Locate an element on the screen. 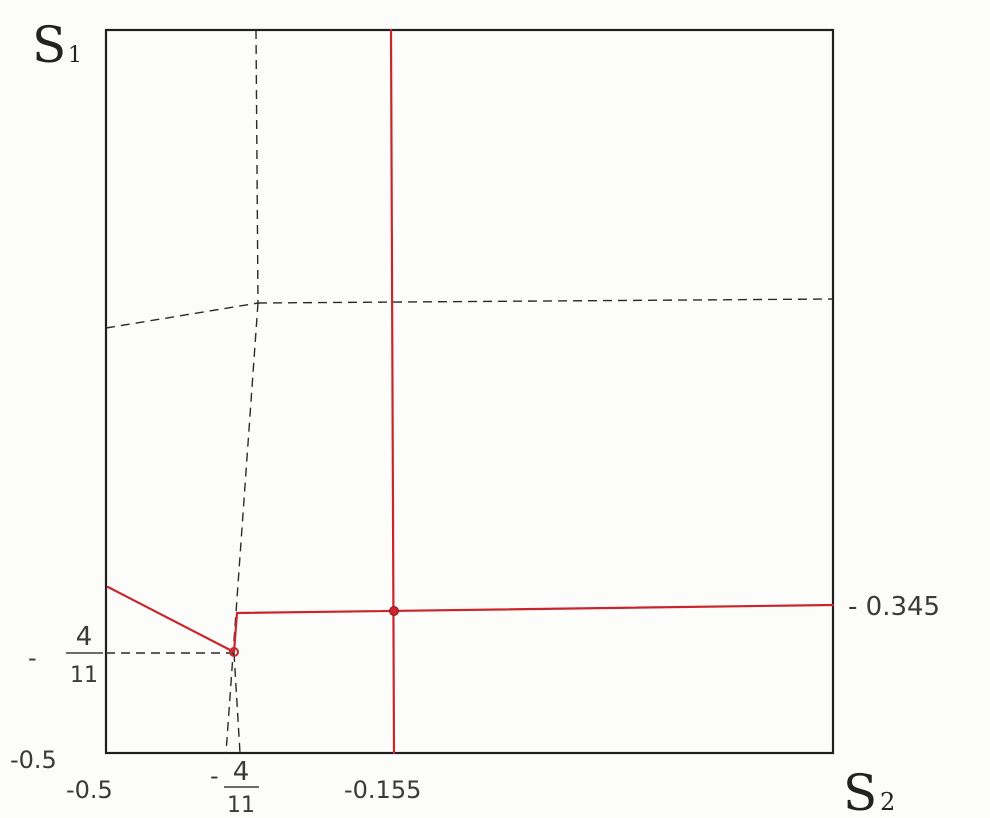 This screenshot has height=818, width=990. dashed-horizontal-right is located at coordinates (545, 301).